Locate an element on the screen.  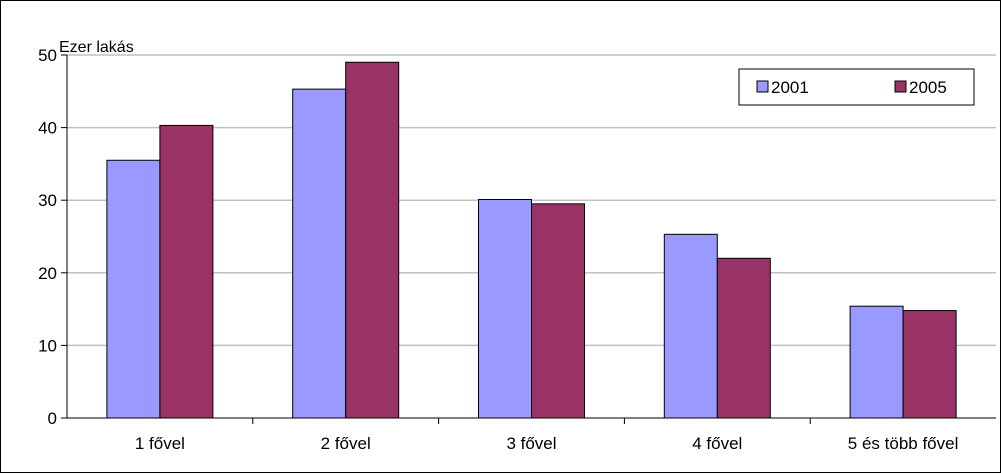
legend-swatch-2001 is located at coordinates (762, 86).